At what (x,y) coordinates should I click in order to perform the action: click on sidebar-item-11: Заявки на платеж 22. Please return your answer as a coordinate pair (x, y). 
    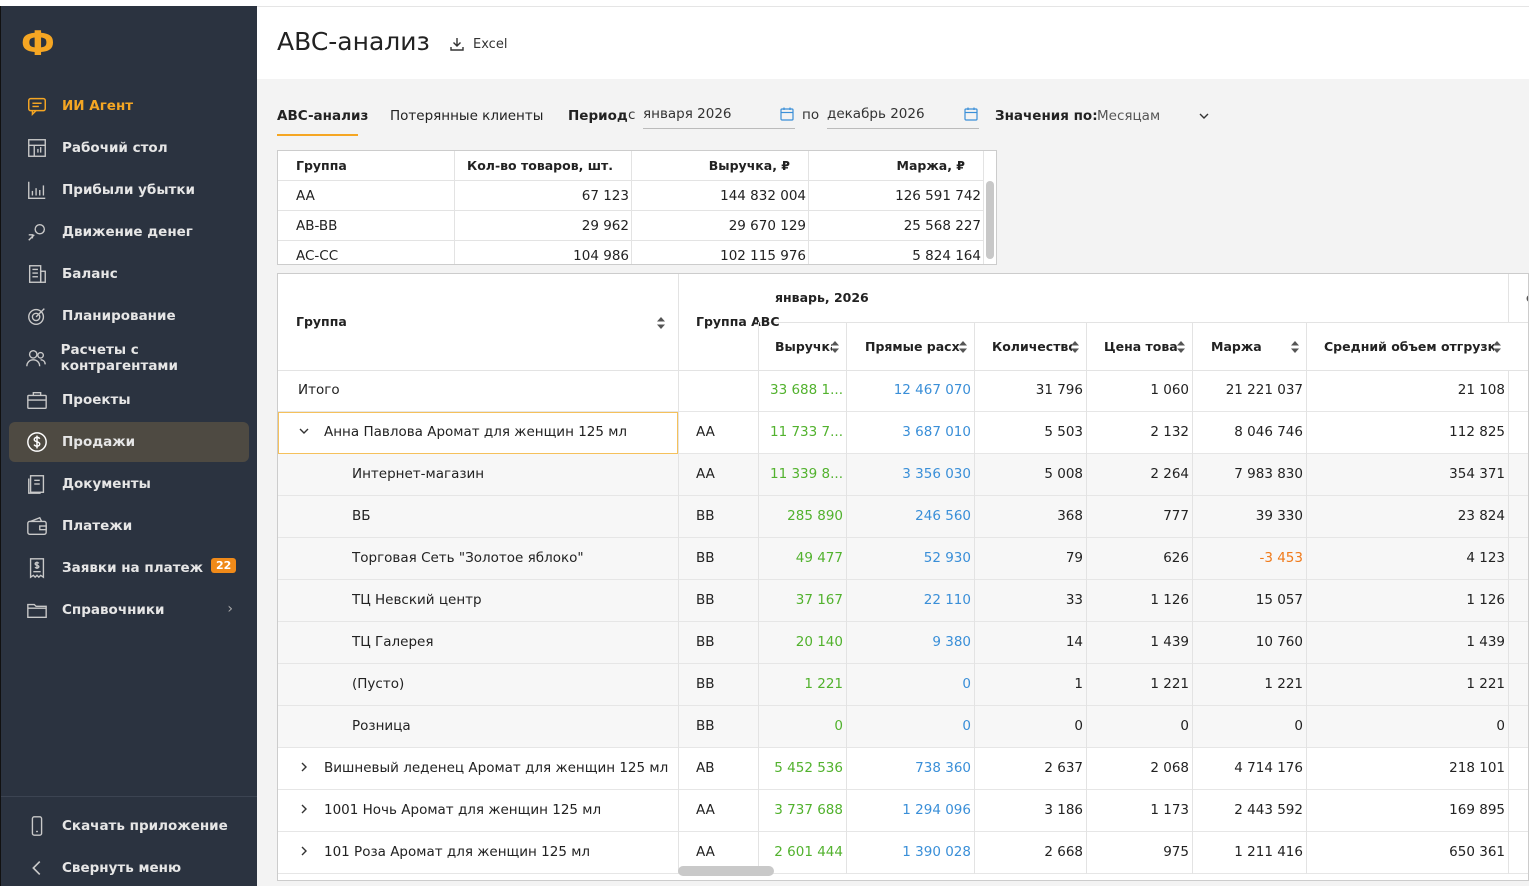
    Looking at the image, I should click on (129, 568).